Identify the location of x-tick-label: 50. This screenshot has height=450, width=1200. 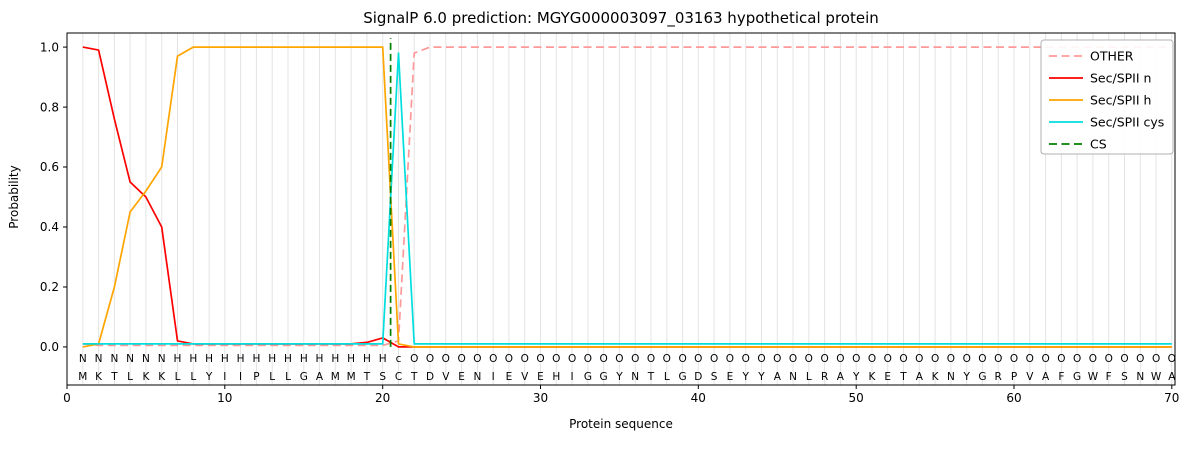
(856, 398).